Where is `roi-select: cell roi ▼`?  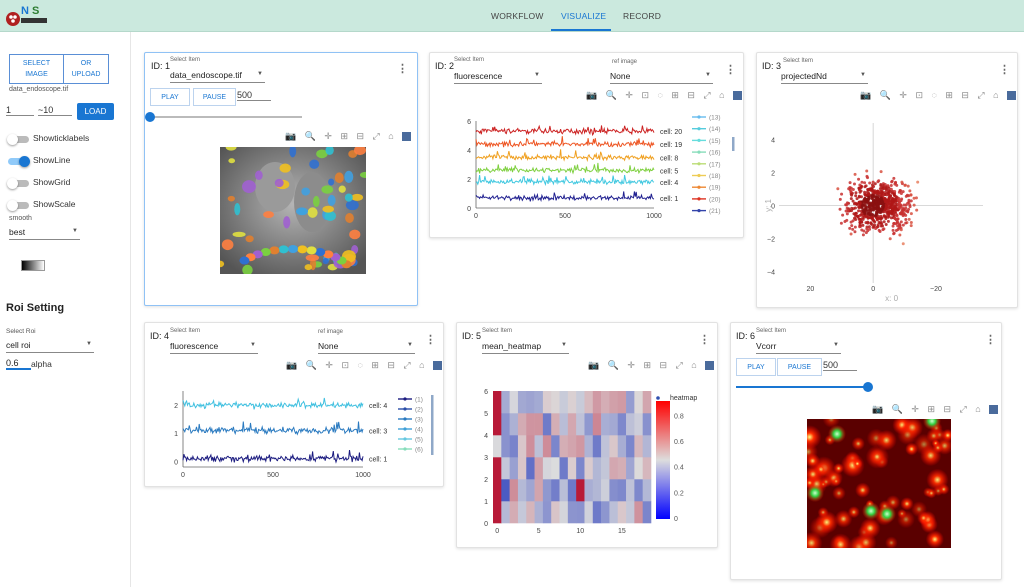 roi-select: cell roi ▼ is located at coordinates (50, 346).